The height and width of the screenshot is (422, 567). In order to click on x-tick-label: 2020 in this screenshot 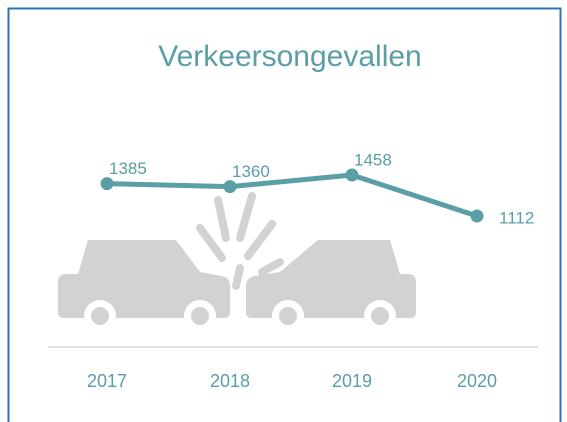, I will do `click(477, 381)`.